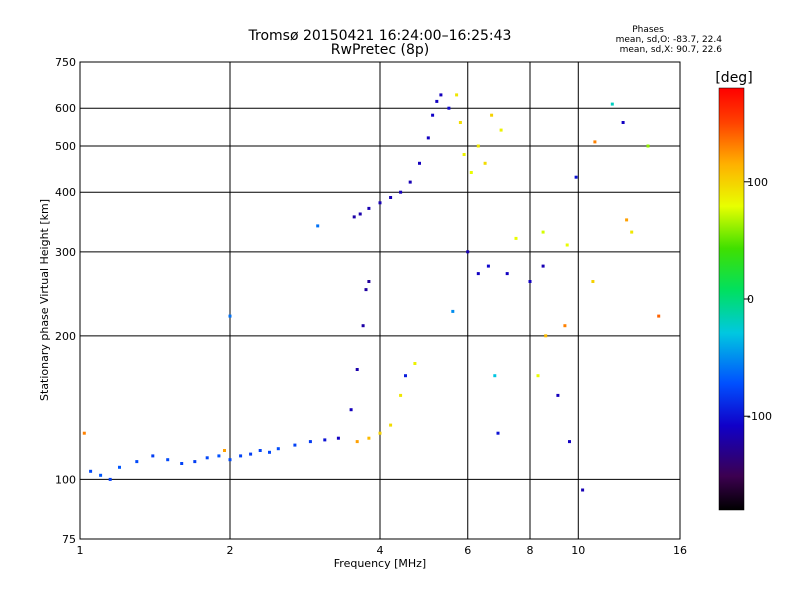 Image resolution: width=800 pixels, height=600 pixels. Describe the element at coordinates (69, 539) in the screenshot. I see `y-tick-label: 75` at that location.